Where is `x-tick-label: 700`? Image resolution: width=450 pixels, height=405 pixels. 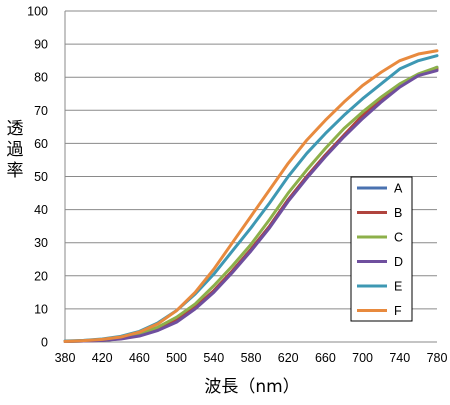 x-tick-label: 700 is located at coordinates (362, 358).